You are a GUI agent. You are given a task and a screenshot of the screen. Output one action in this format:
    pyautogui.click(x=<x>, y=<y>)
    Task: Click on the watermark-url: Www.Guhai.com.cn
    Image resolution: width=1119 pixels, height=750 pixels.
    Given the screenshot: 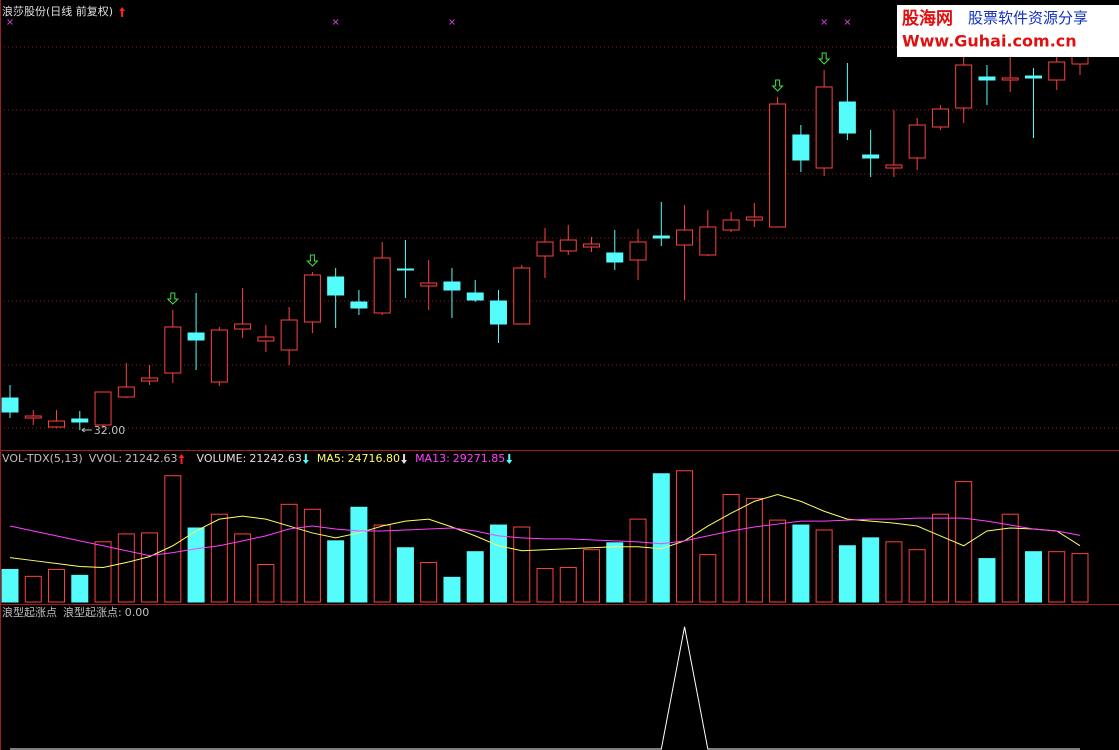 What is the action you would take?
    pyautogui.click(x=989, y=41)
    